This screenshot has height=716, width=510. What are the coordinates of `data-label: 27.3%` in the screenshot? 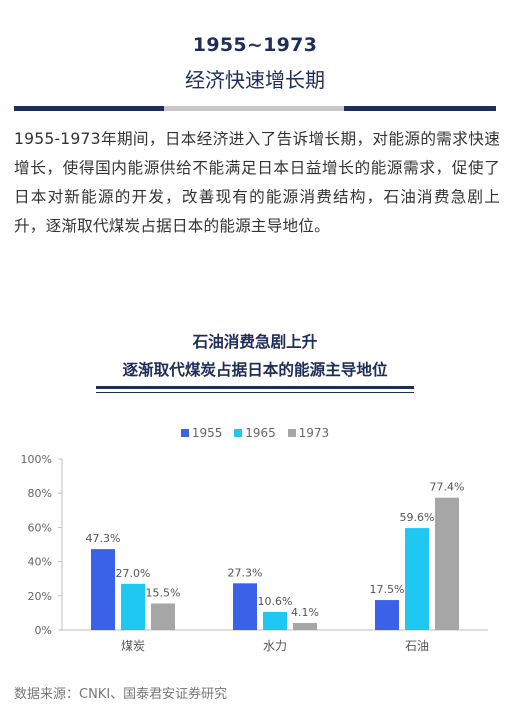 It's located at (245, 572).